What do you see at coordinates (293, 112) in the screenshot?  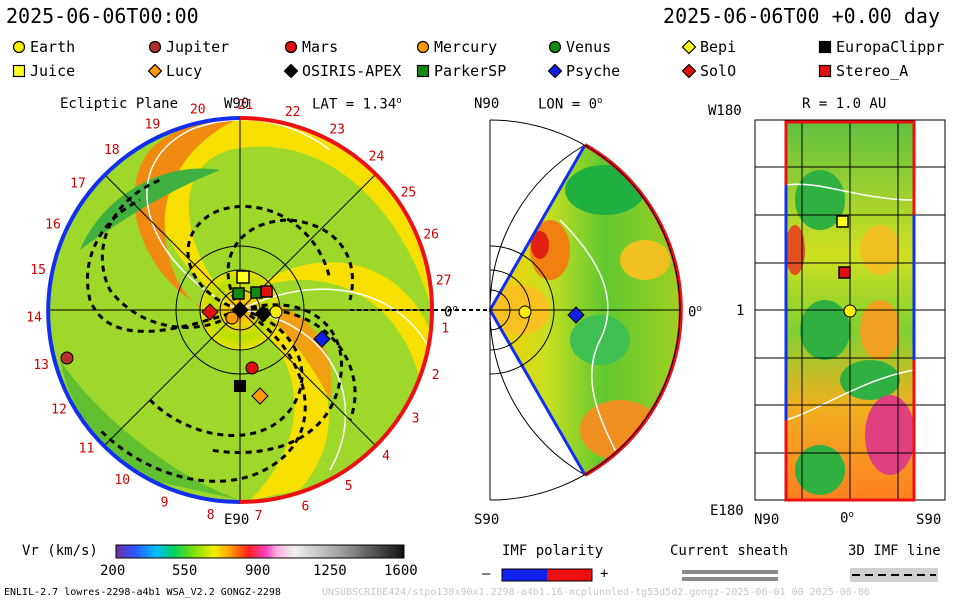 I see `carrington-tick-22: 22` at bounding box center [293, 112].